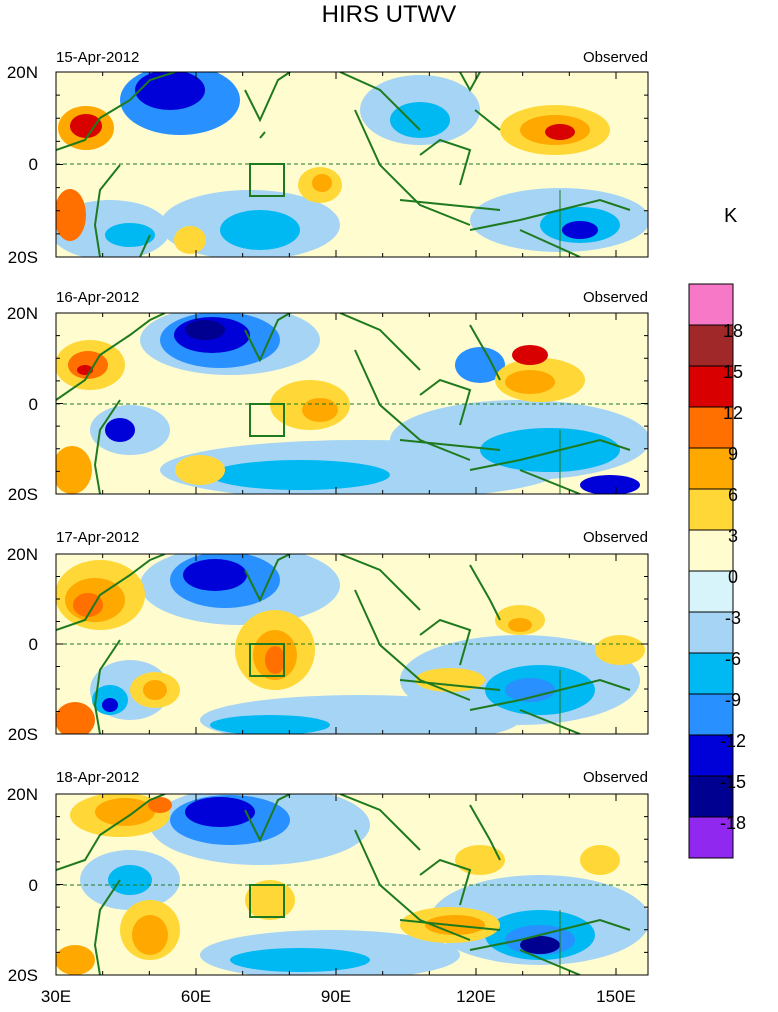  I want to click on colorbar-label: 9, so click(733, 454).